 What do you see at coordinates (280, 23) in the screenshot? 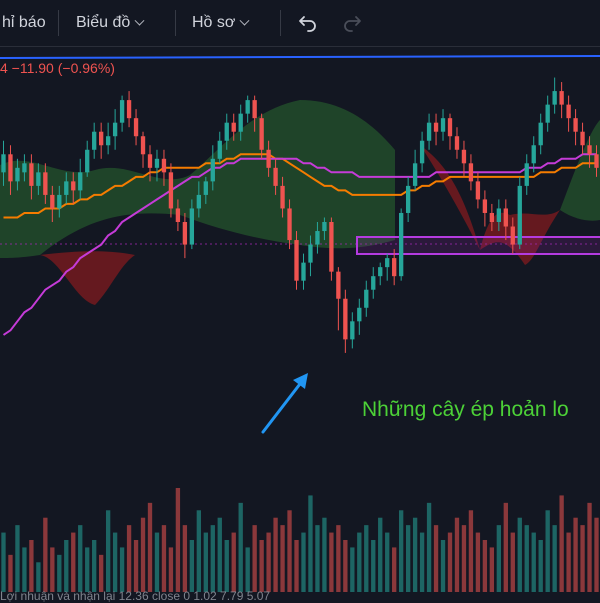
I see `toolbar-divider` at bounding box center [280, 23].